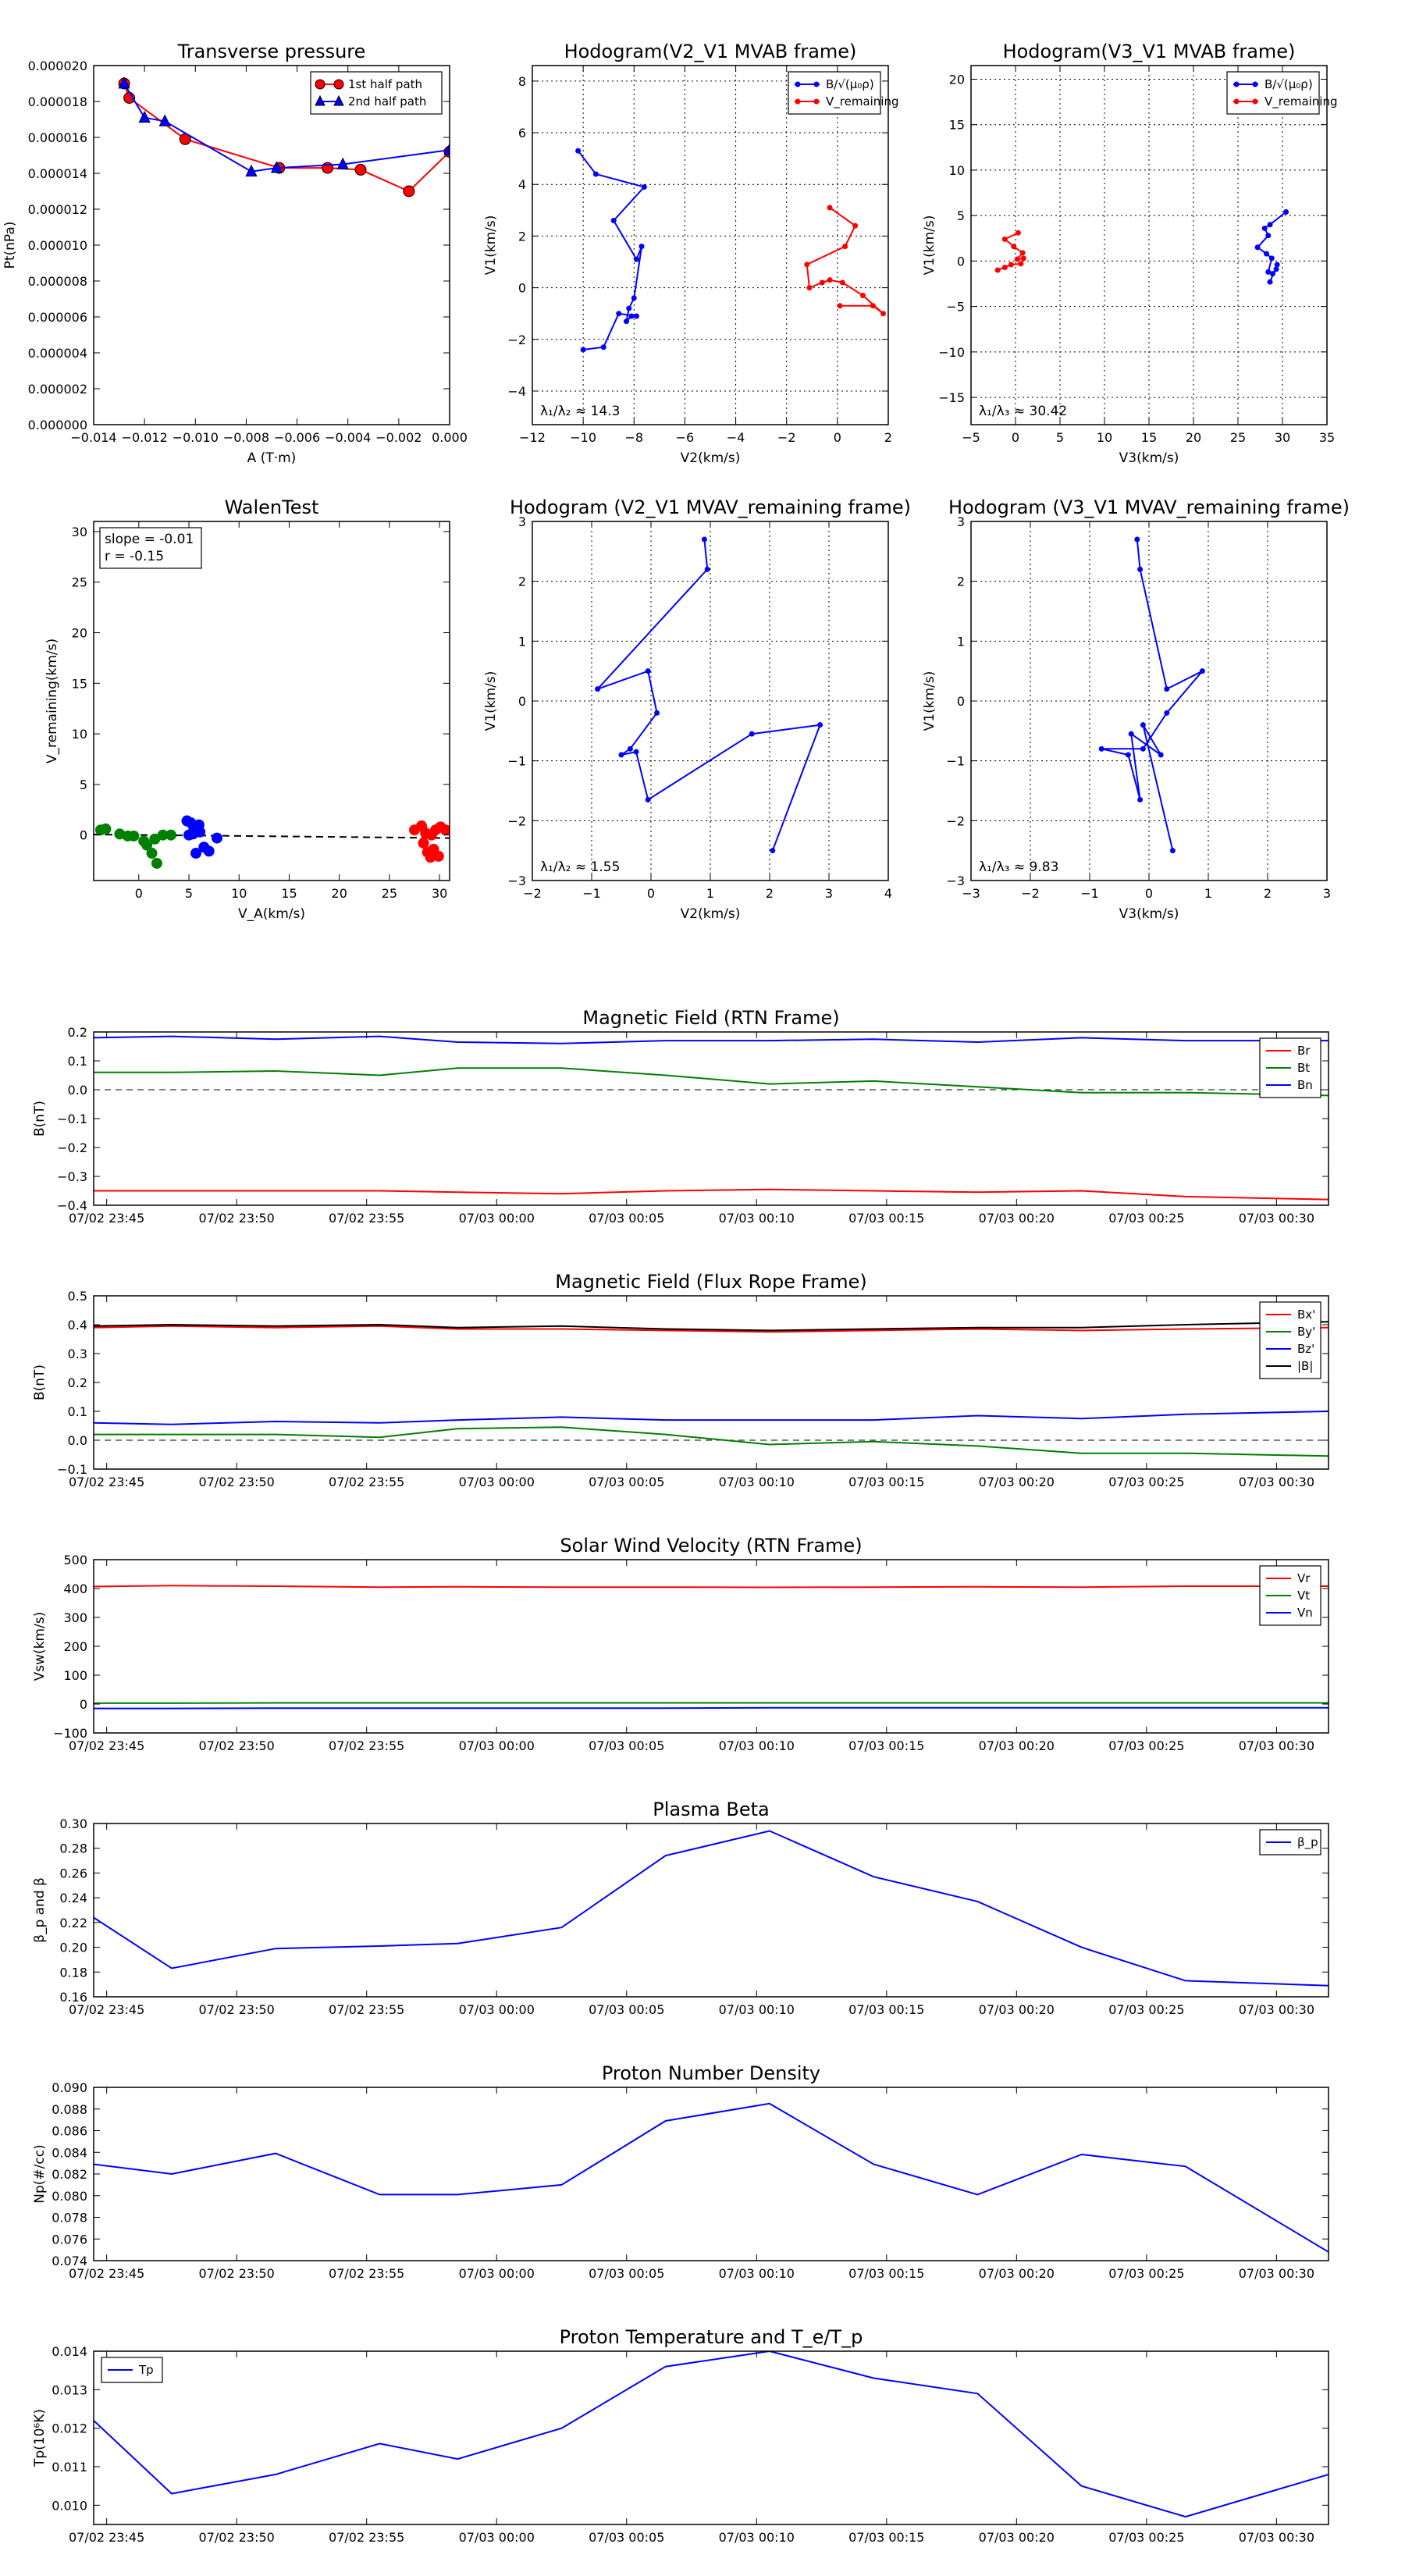  What do you see at coordinates (971, 893) in the screenshot?
I see `x-tick-label: −3` at bounding box center [971, 893].